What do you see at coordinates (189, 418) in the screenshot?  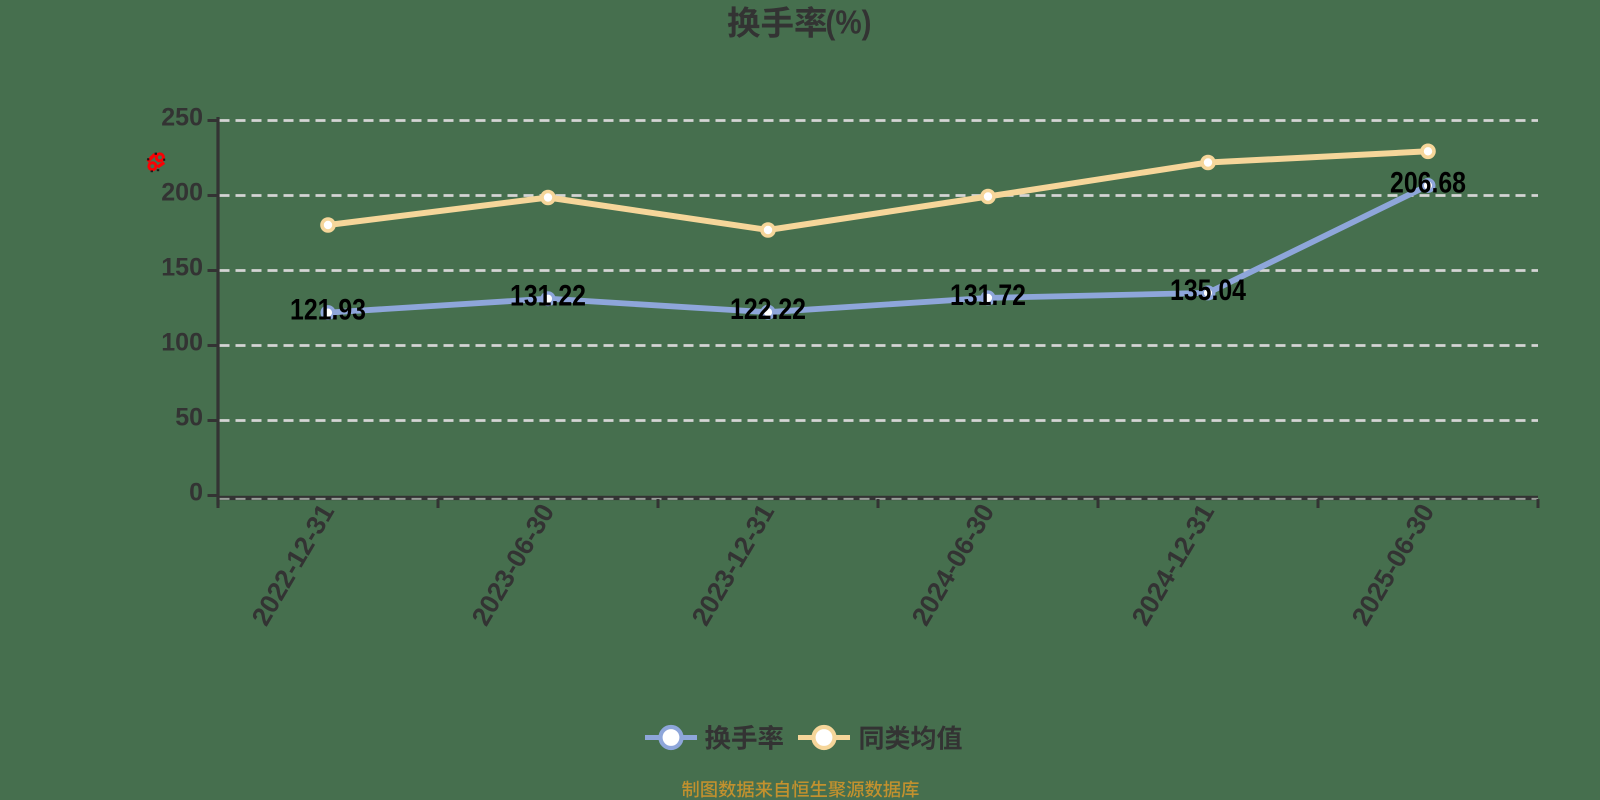 I see `svg-text: 50` at bounding box center [189, 418].